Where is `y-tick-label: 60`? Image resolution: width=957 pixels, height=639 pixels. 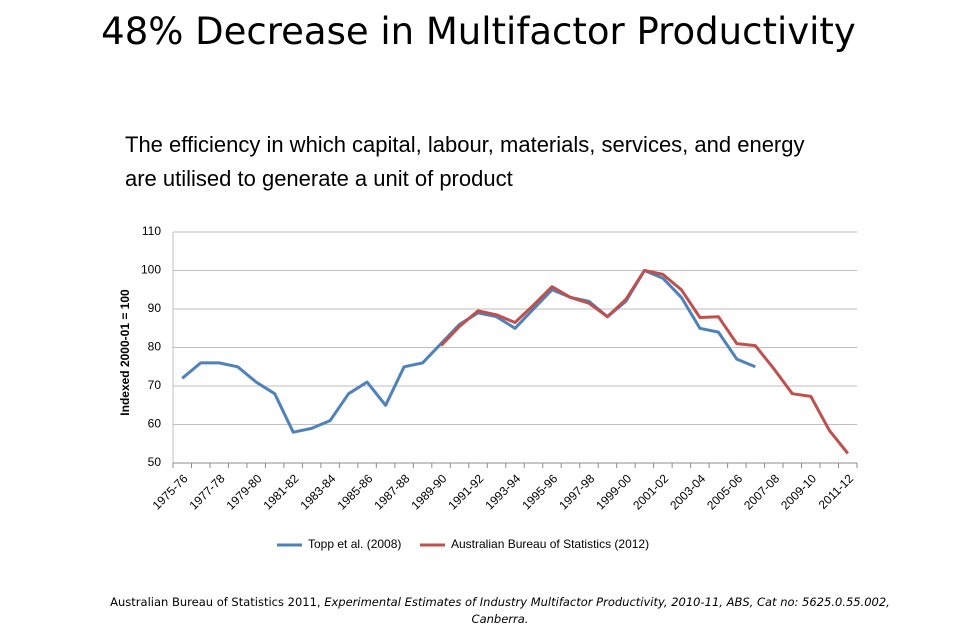
y-tick-label: 60 is located at coordinates (155, 424).